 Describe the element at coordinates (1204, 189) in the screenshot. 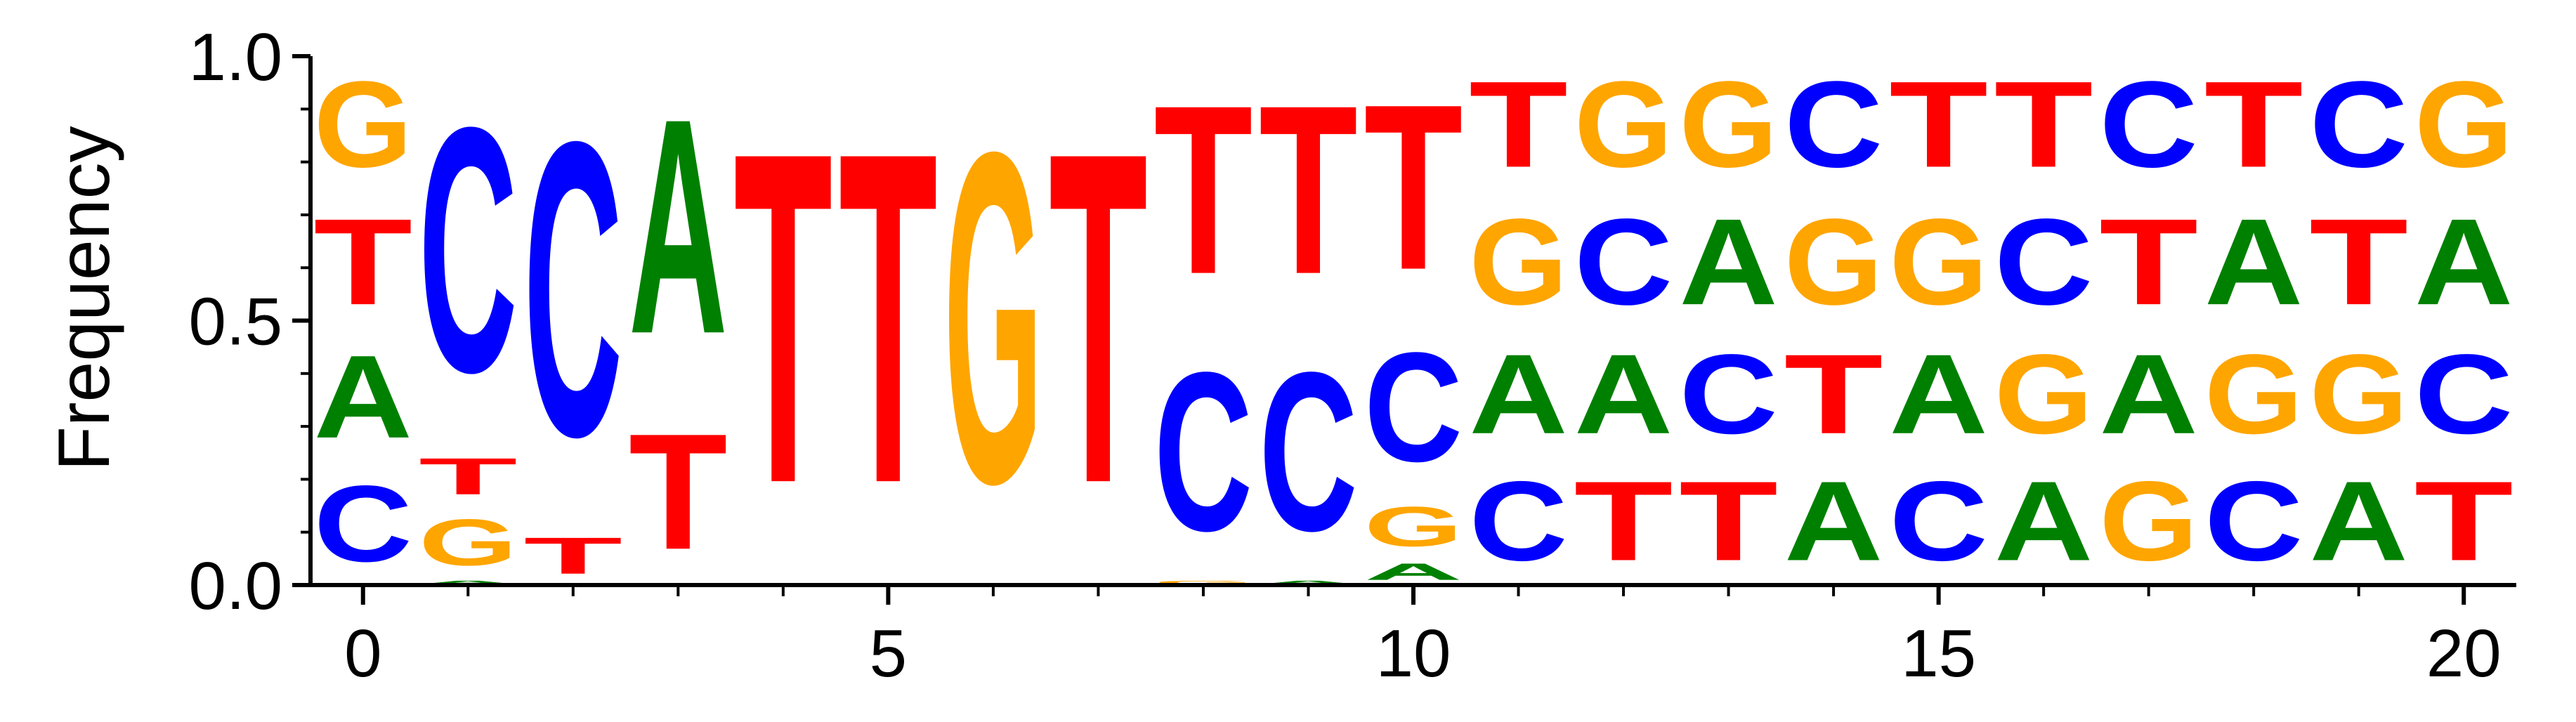

I see `logo-letter-T-pos-8: T` at that location.